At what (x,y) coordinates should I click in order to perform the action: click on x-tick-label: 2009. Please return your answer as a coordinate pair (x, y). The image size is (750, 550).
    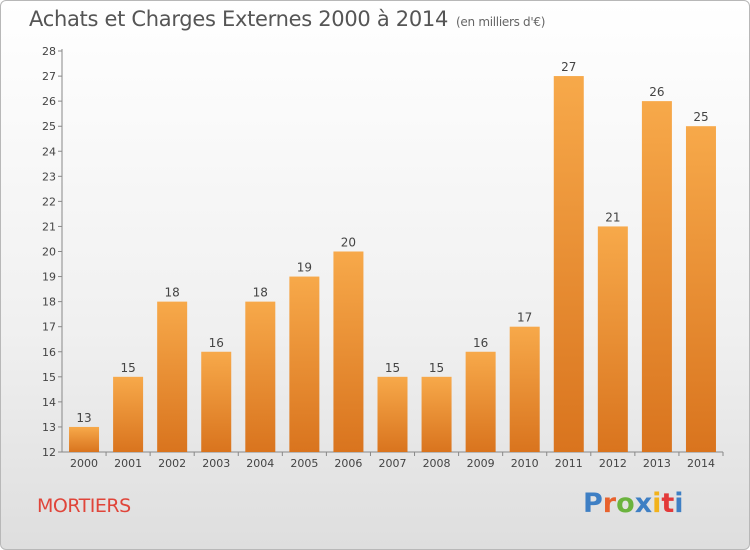
    Looking at the image, I should click on (481, 463).